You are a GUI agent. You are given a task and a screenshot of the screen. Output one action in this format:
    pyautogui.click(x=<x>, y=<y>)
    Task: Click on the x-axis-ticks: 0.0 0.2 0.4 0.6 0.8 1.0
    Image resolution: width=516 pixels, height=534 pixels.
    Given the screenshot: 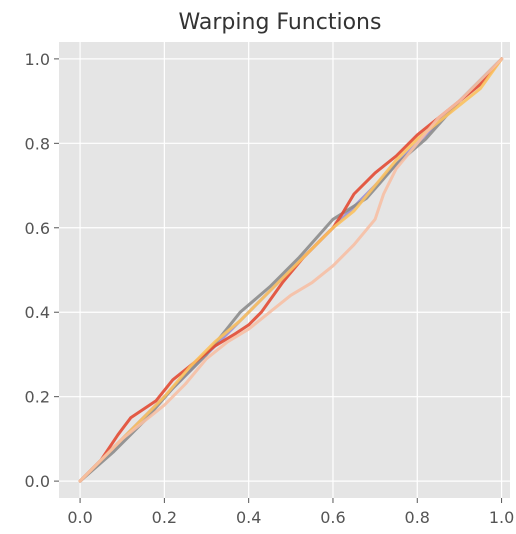 What is the action you would take?
    pyautogui.click(x=290, y=512)
    